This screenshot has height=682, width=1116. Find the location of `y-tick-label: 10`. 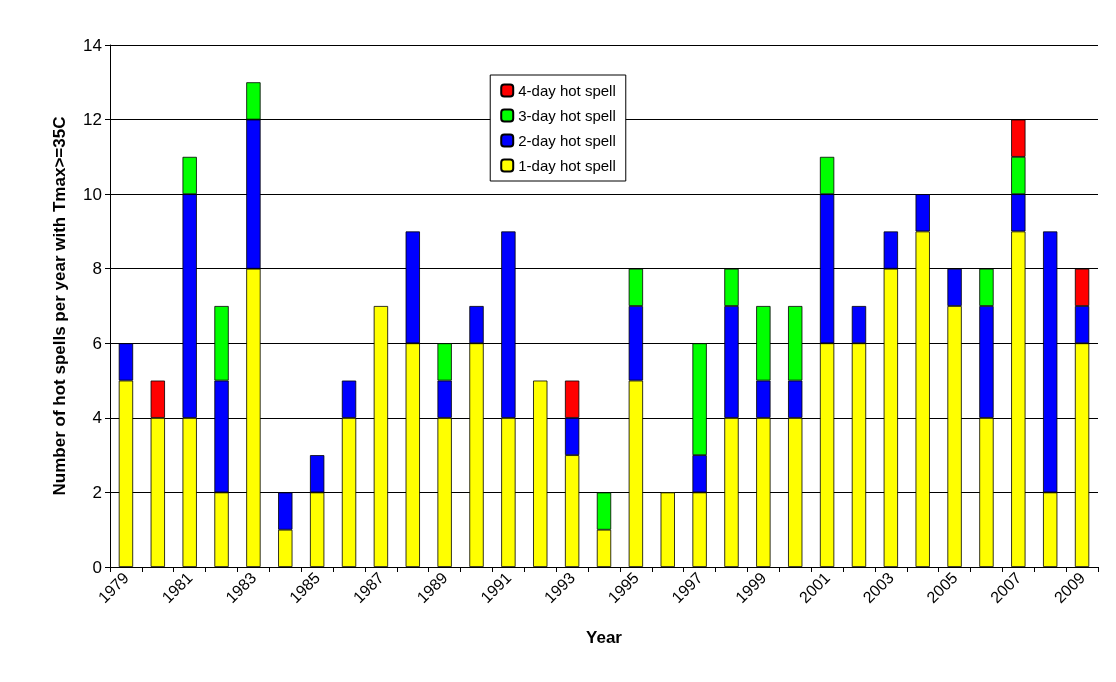

y-tick-label: 10 is located at coordinates (92, 194).